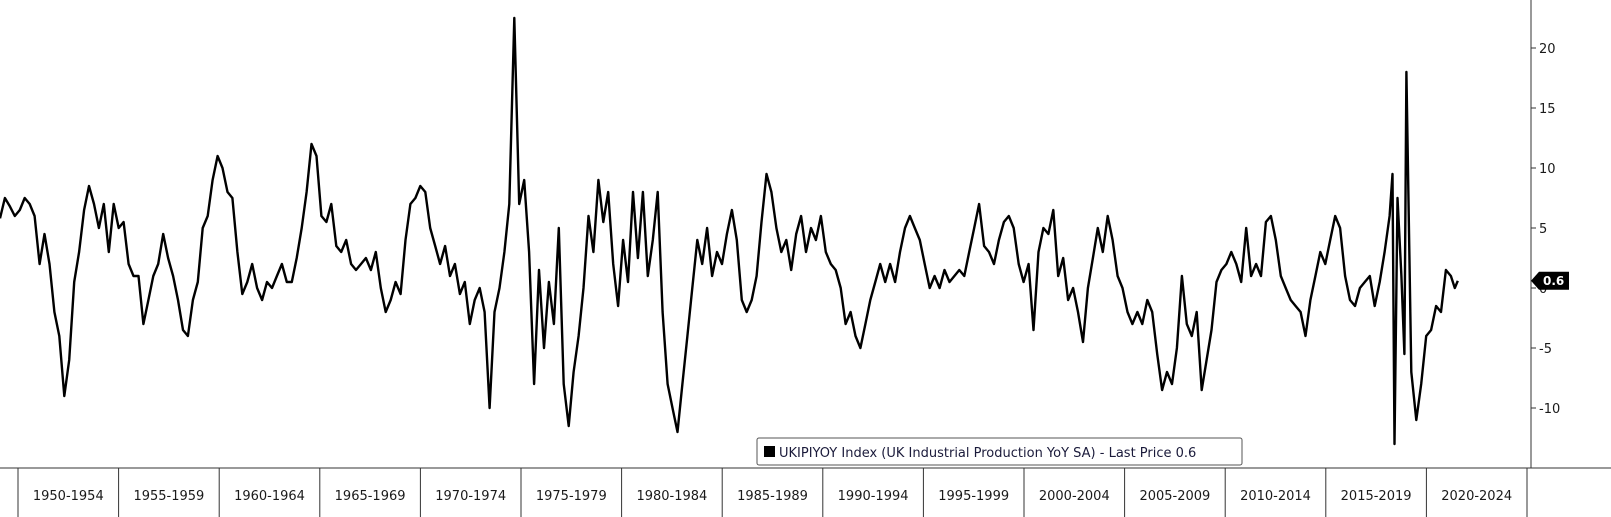 Image resolution: width=1611 pixels, height=517 pixels. What do you see at coordinates (68, 496) in the screenshot?
I see `x-tick-label: 1950-1954` at bounding box center [68, 496].